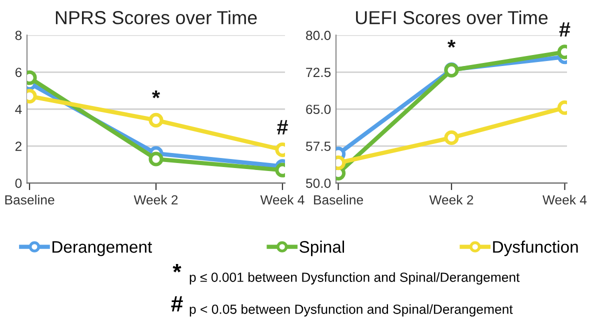  I want to click on y-tick-label: 0, so click(18, 183).